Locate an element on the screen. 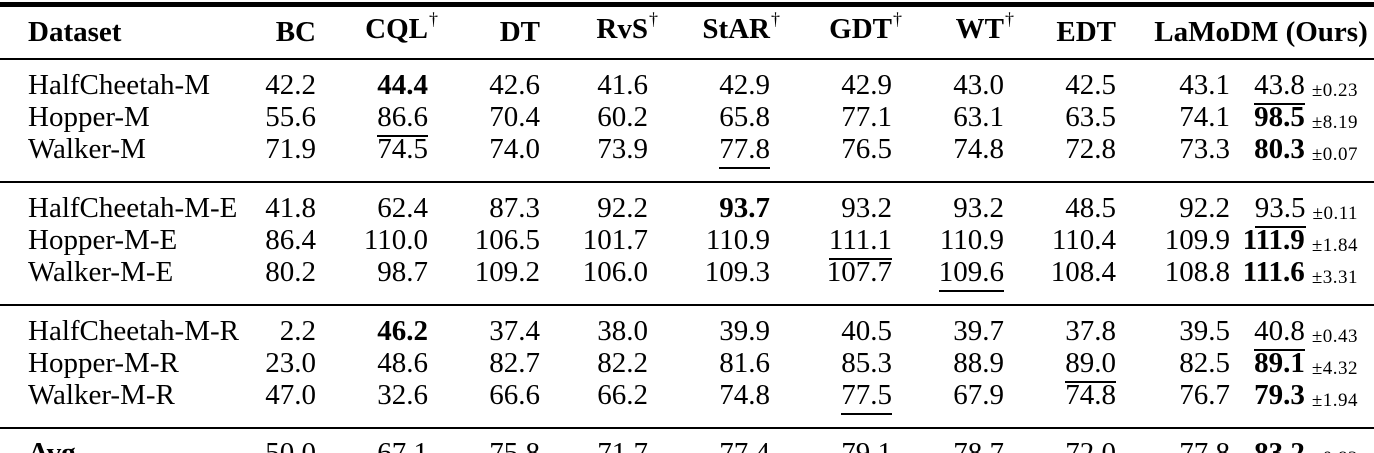  metric-cell-wt: 74.8 is located at coordinates (948, 158).